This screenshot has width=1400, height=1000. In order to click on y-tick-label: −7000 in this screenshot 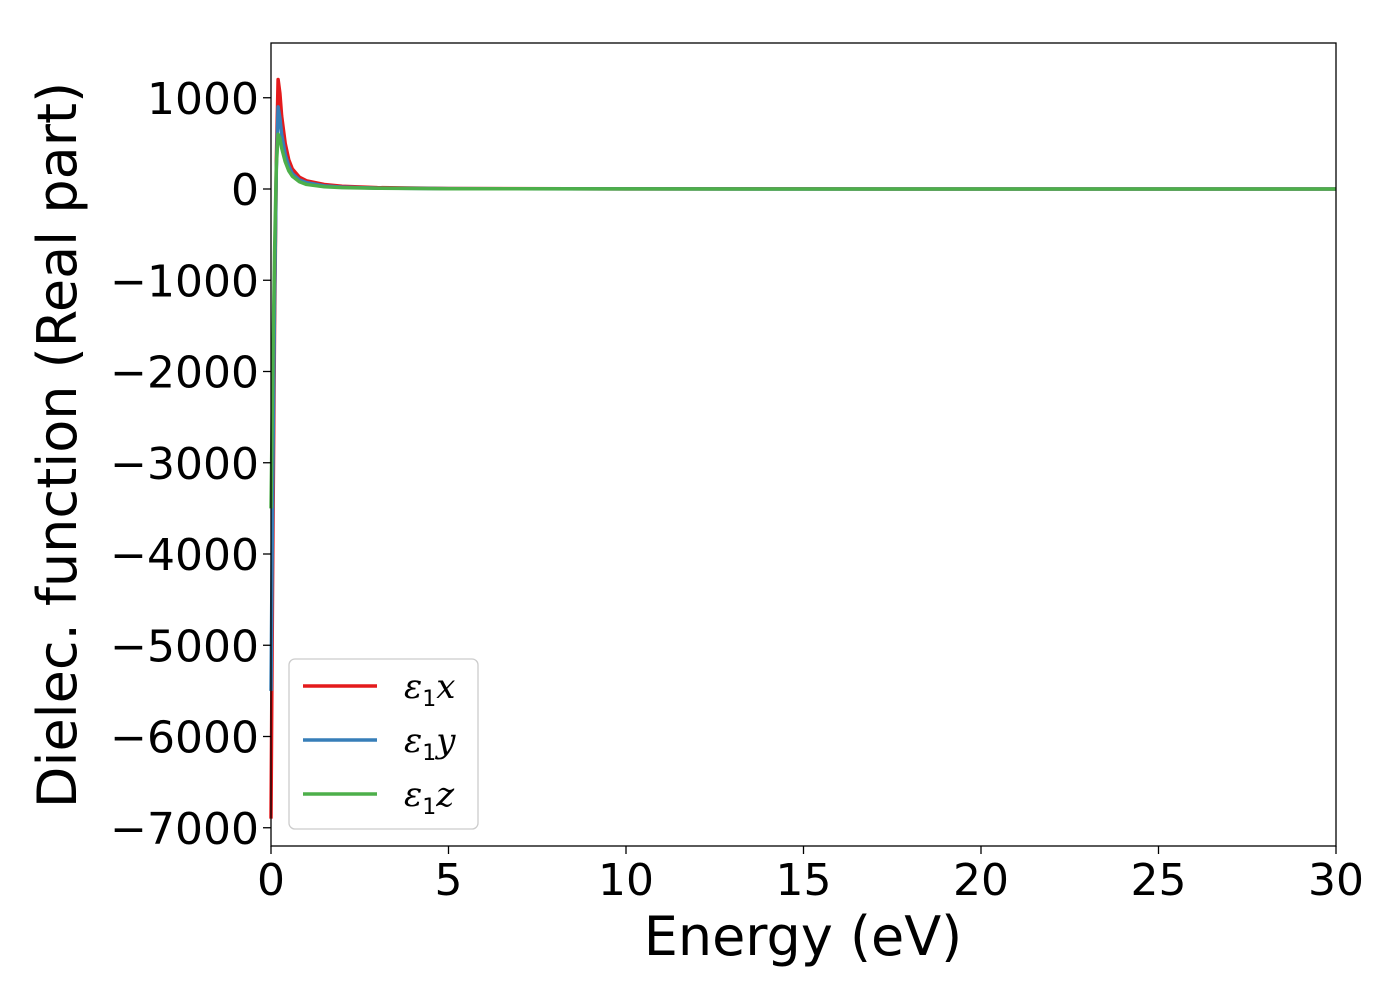, I will do `click(184, 829)`.